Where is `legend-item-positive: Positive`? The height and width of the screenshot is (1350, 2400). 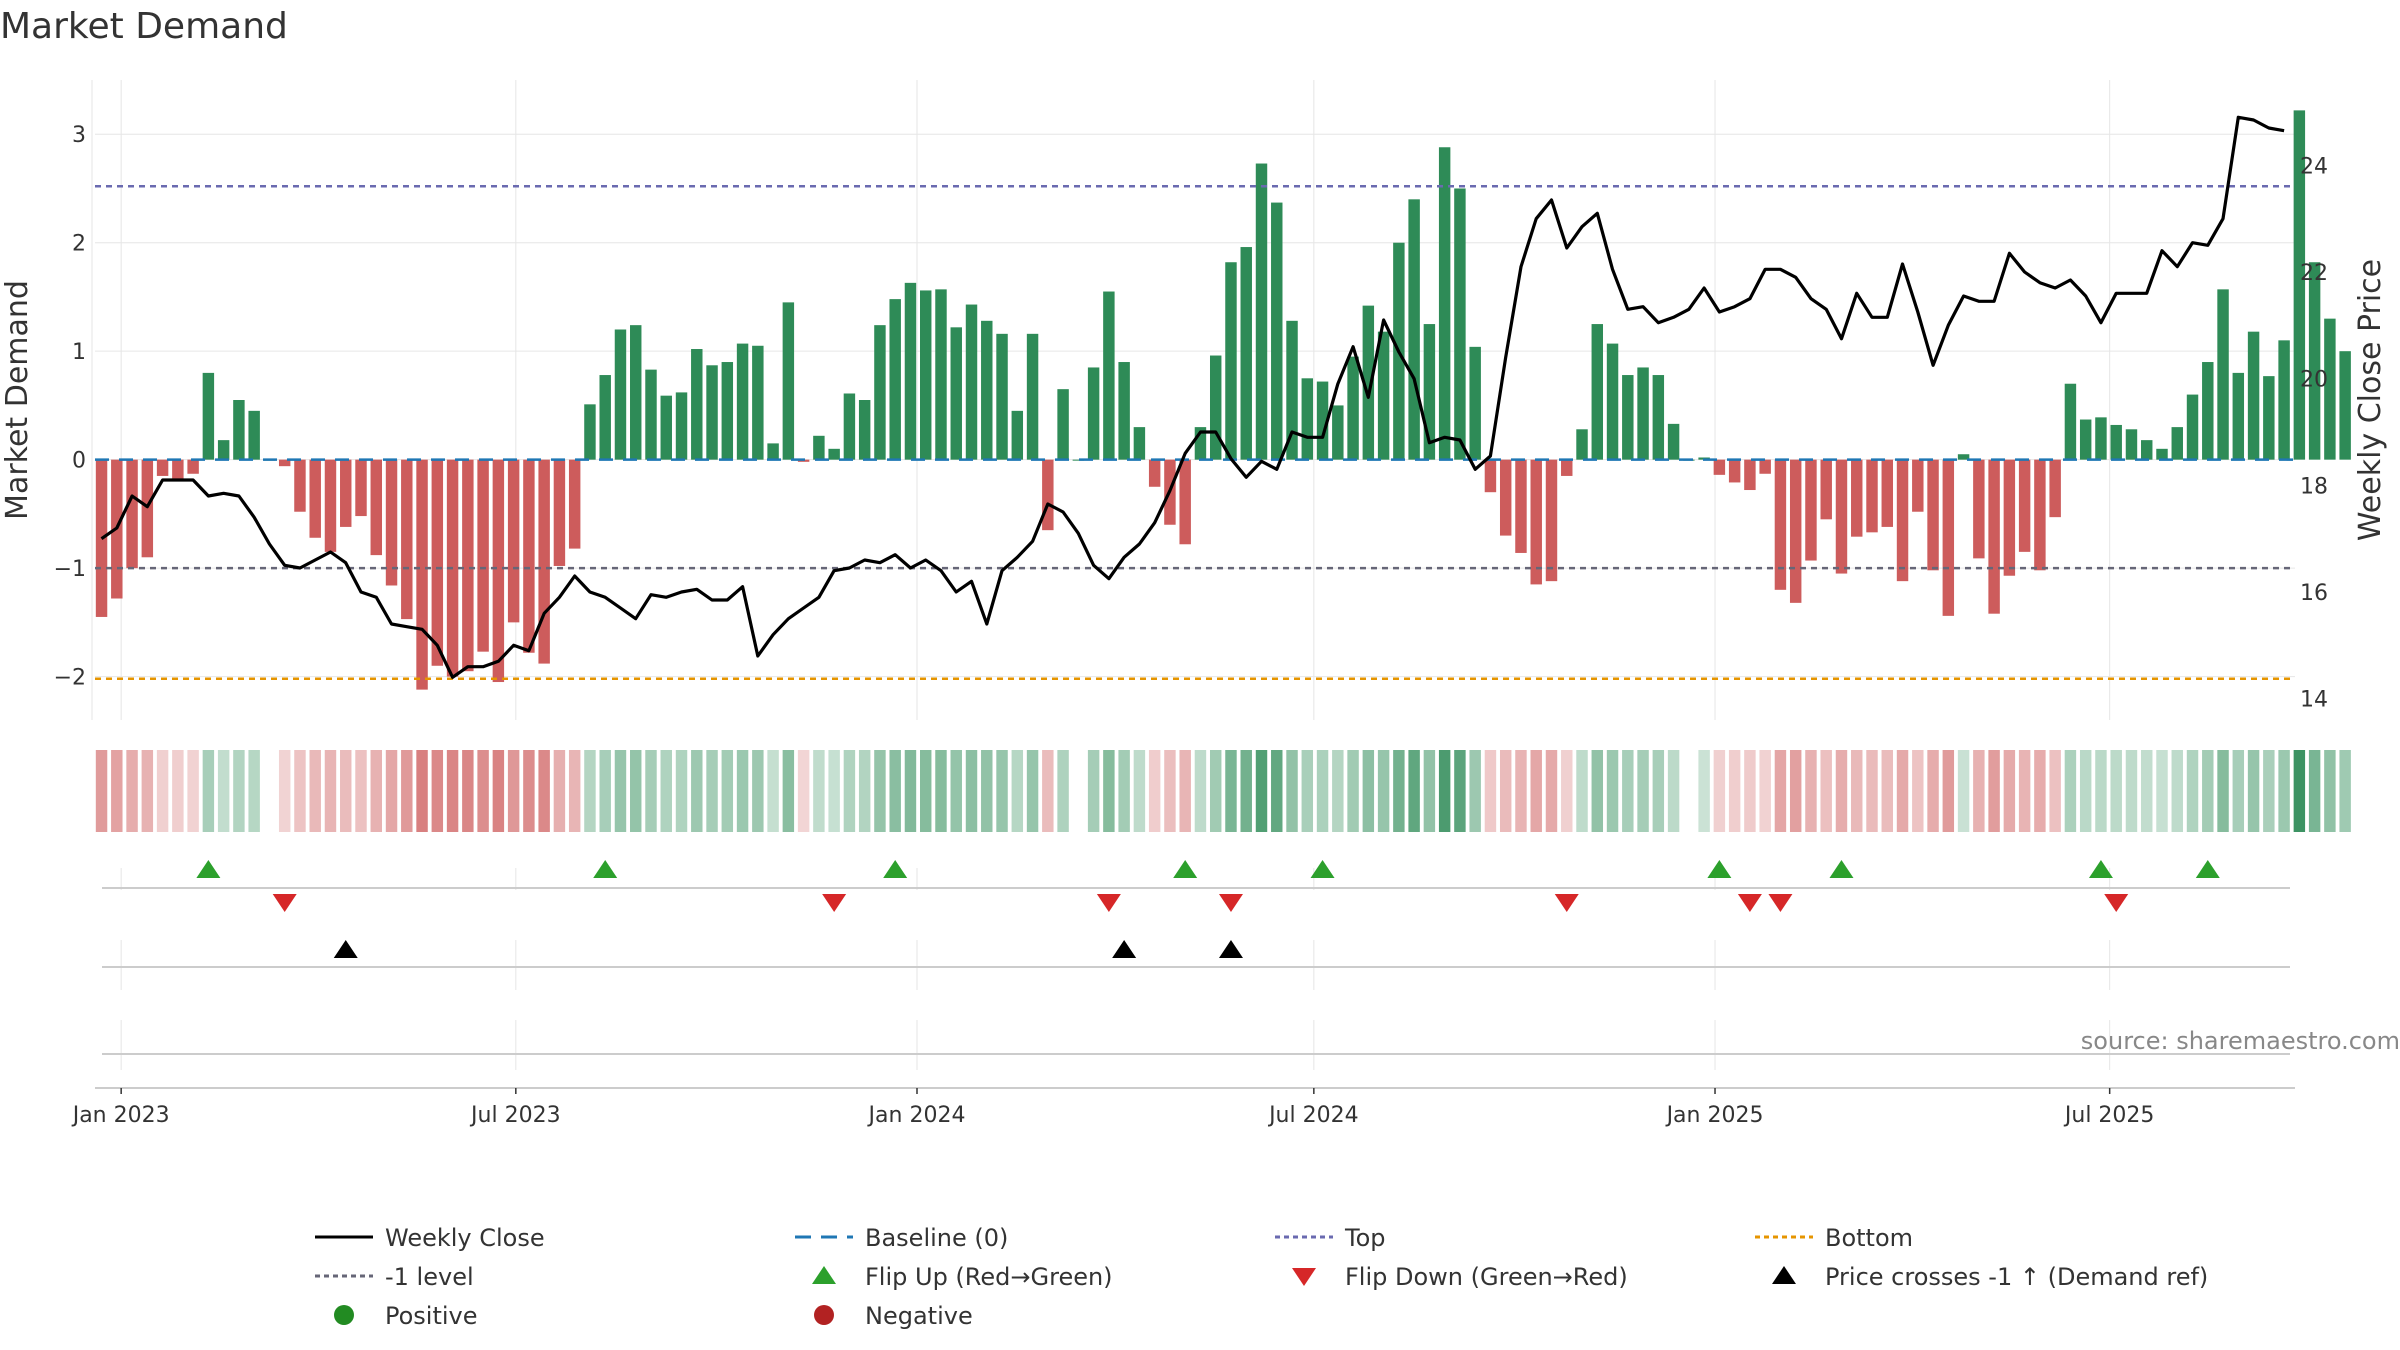 legend-item-positive: Positive is located at coordinates (406, 1316).